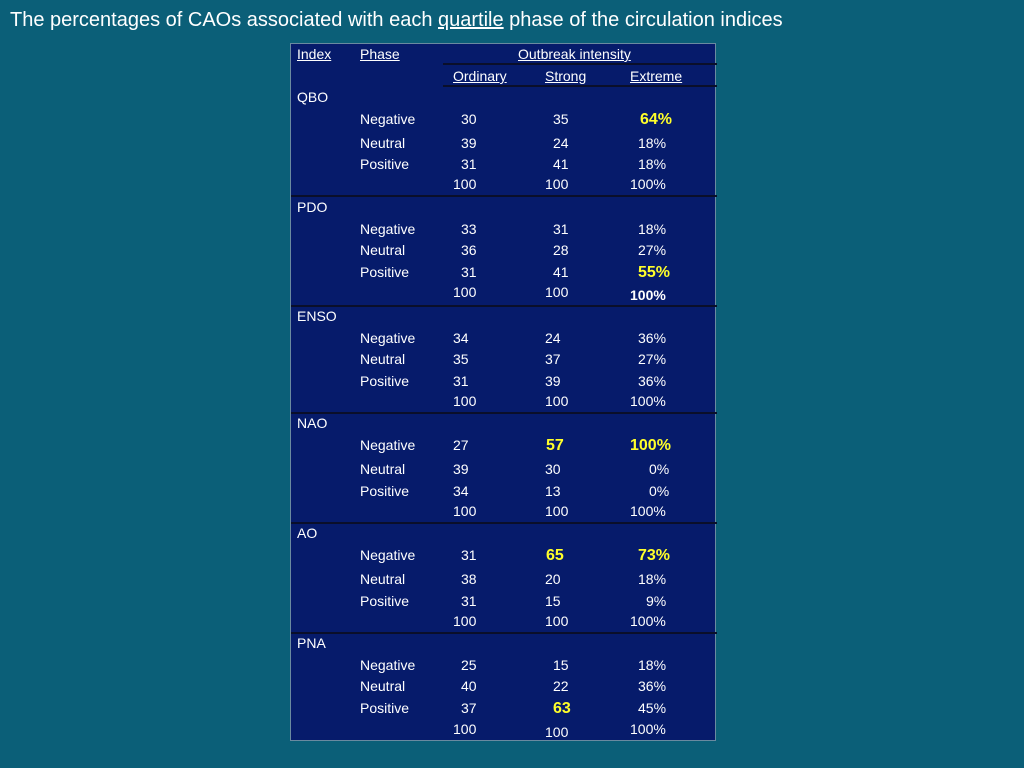 The height and width of the screenshot is (768, 1024). I want to click on header-phase: Phase, so click(380, 54).